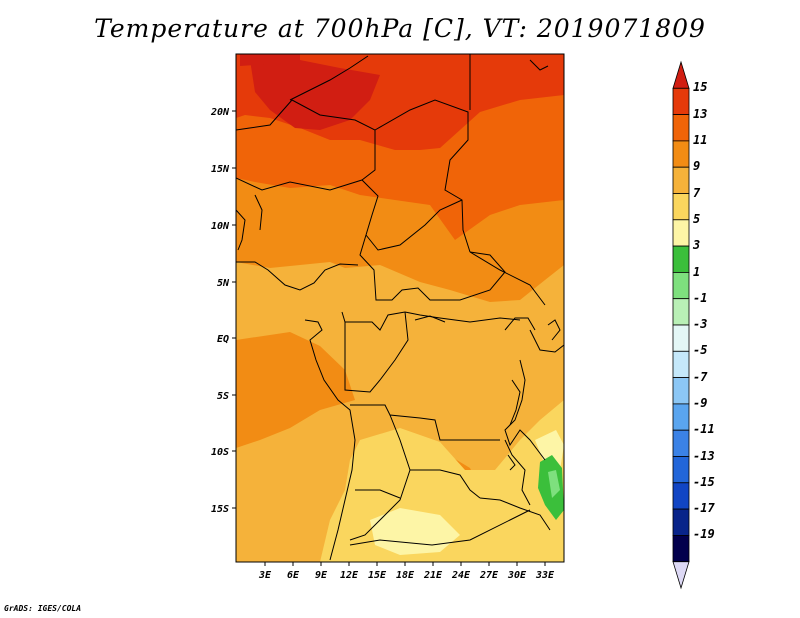 The height and width of the screenshot is (618, 800). What do you see at coordinates (700, 140) in the screenshot?
I see `colorbar-label: 11` at bounding box center [700, 140].